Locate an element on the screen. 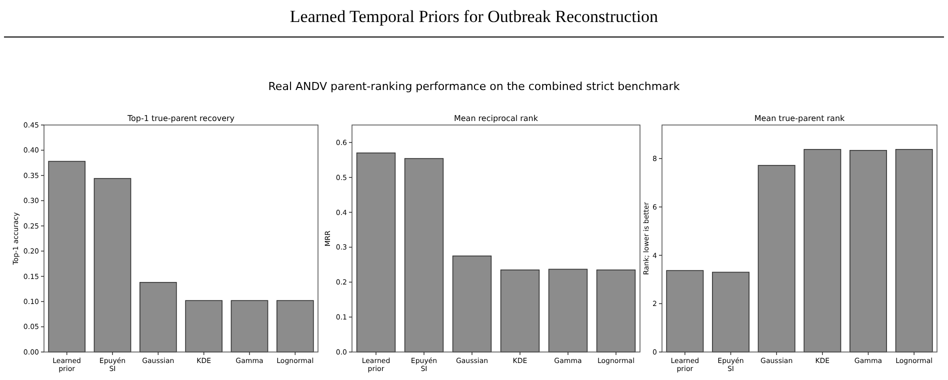 Image resolution: width=948 pixels, height=380 pixels. text: Learned Temporal Priors for Outbreak Reconstruction is located at coordinates (474, 16).